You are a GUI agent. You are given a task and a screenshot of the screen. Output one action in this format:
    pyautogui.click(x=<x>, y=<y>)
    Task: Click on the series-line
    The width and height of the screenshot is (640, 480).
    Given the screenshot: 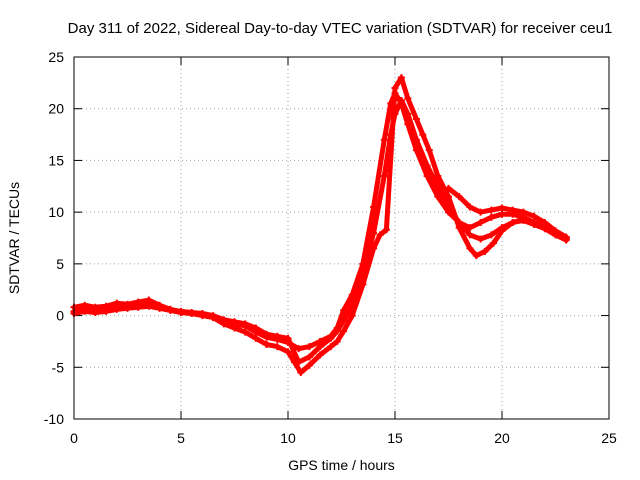 What is the action you would take?
    pyautogui.click(x=507, y=212)
    